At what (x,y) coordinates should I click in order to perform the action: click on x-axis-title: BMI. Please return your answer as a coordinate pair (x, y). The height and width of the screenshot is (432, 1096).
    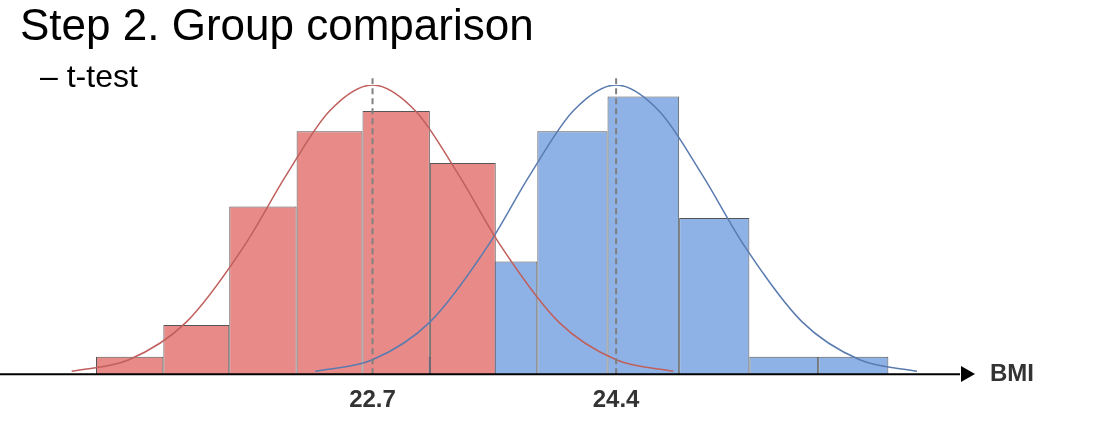
    Looking at the image, I should click on (1012, 372).